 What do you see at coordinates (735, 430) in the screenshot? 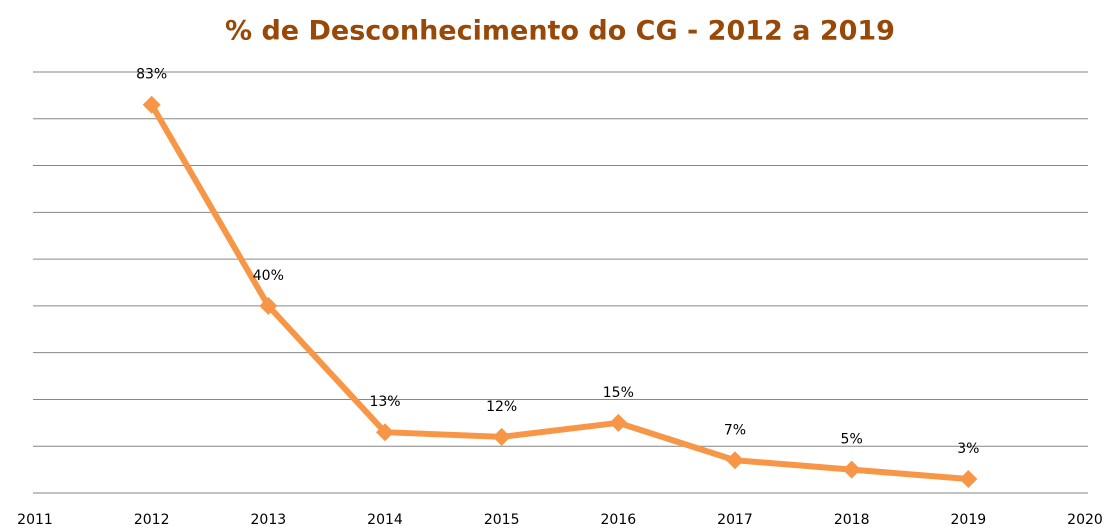
I see `data-label: 7%` at bounding box center [735, 430].